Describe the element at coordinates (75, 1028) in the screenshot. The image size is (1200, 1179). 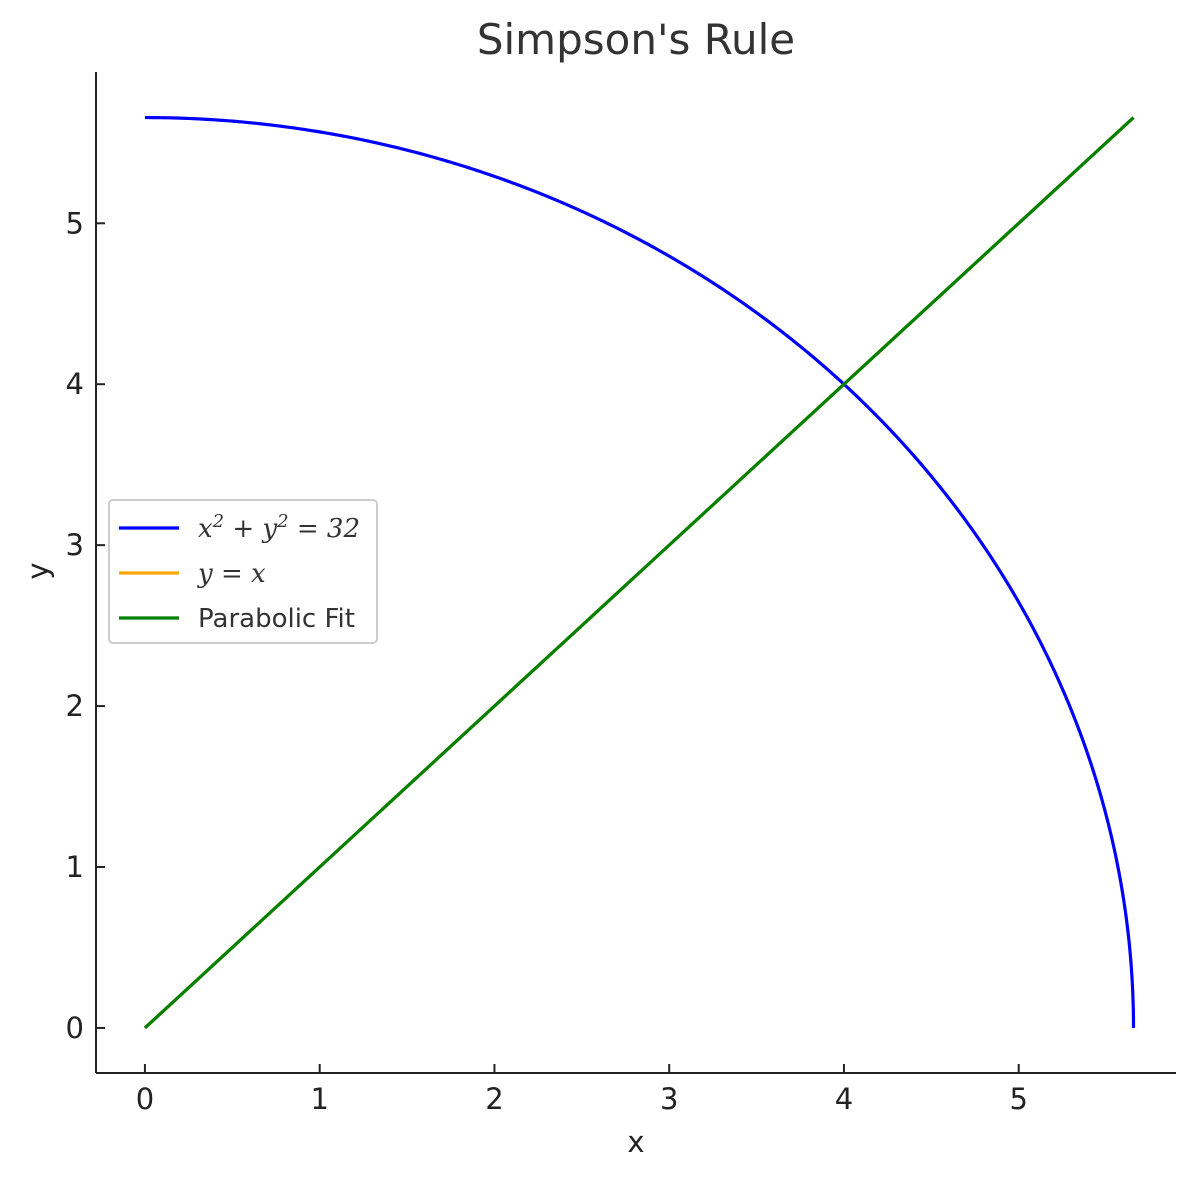
I see `y-tick-label: 0` at that location.